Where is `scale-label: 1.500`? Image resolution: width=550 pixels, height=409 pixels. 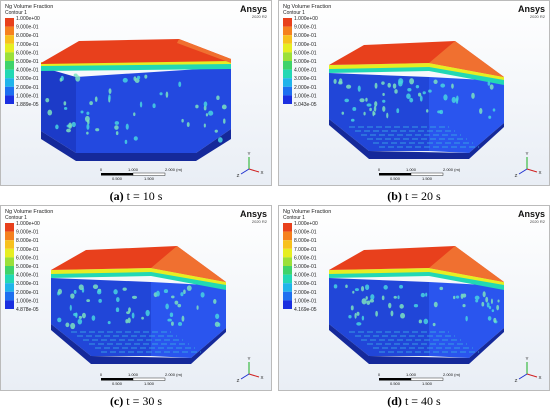
scale-label: 1.500 is located at coordinates (149, 383).